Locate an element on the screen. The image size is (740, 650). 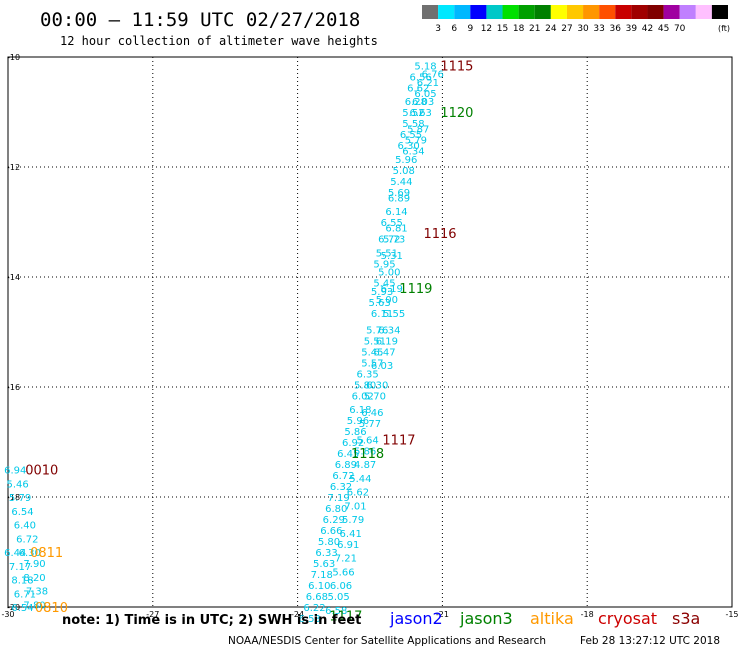
x-tick-label: -30 is located at coordinates (7, 614).